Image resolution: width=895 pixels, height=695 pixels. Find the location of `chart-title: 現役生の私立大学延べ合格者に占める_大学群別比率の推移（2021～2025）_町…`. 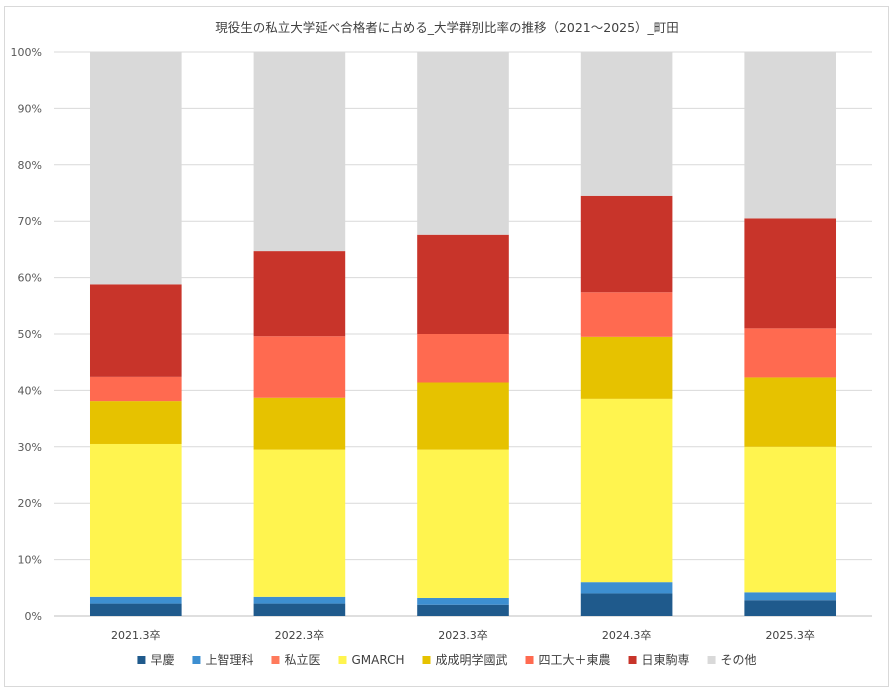

chart-title: 現役生の私立大学延べ合格者に占める_大学群別比率の推移（2021～2025）_町… is located at coordinates (447, 27).